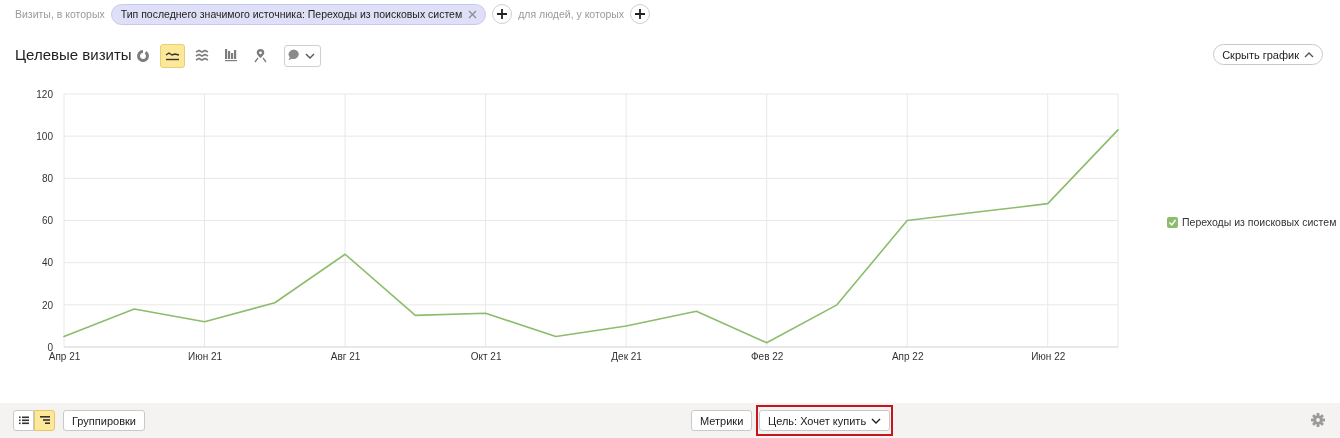 This screenshot has height=438, width=1340. What do you see at coordinates (1259, 222) in the screenshot?
I see `legend-label: Переходы из поисковых систем` at bounding box center [1259, 222].